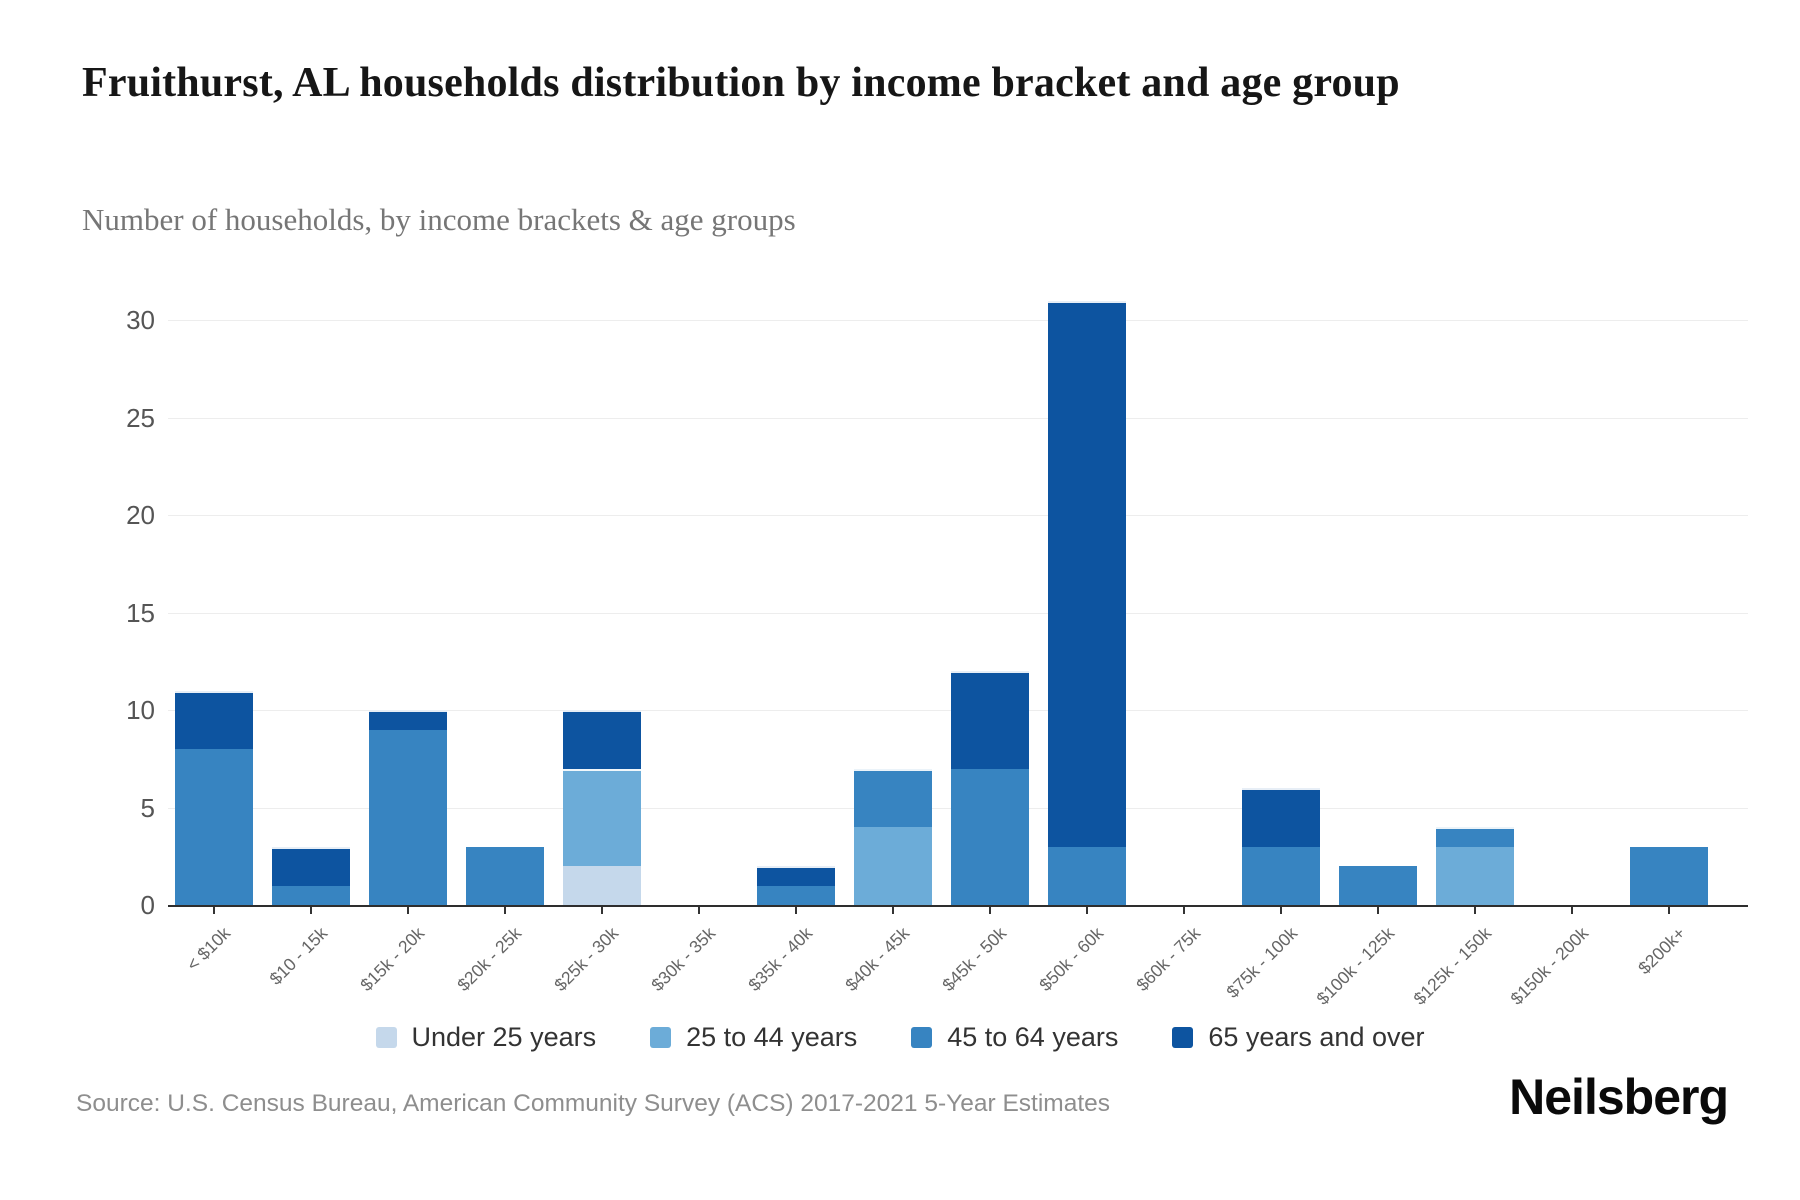 The width and height of the screenshot is (1800, 1200). I want to click on legend-label: 45 to 64 years, so click(1033, 1037).